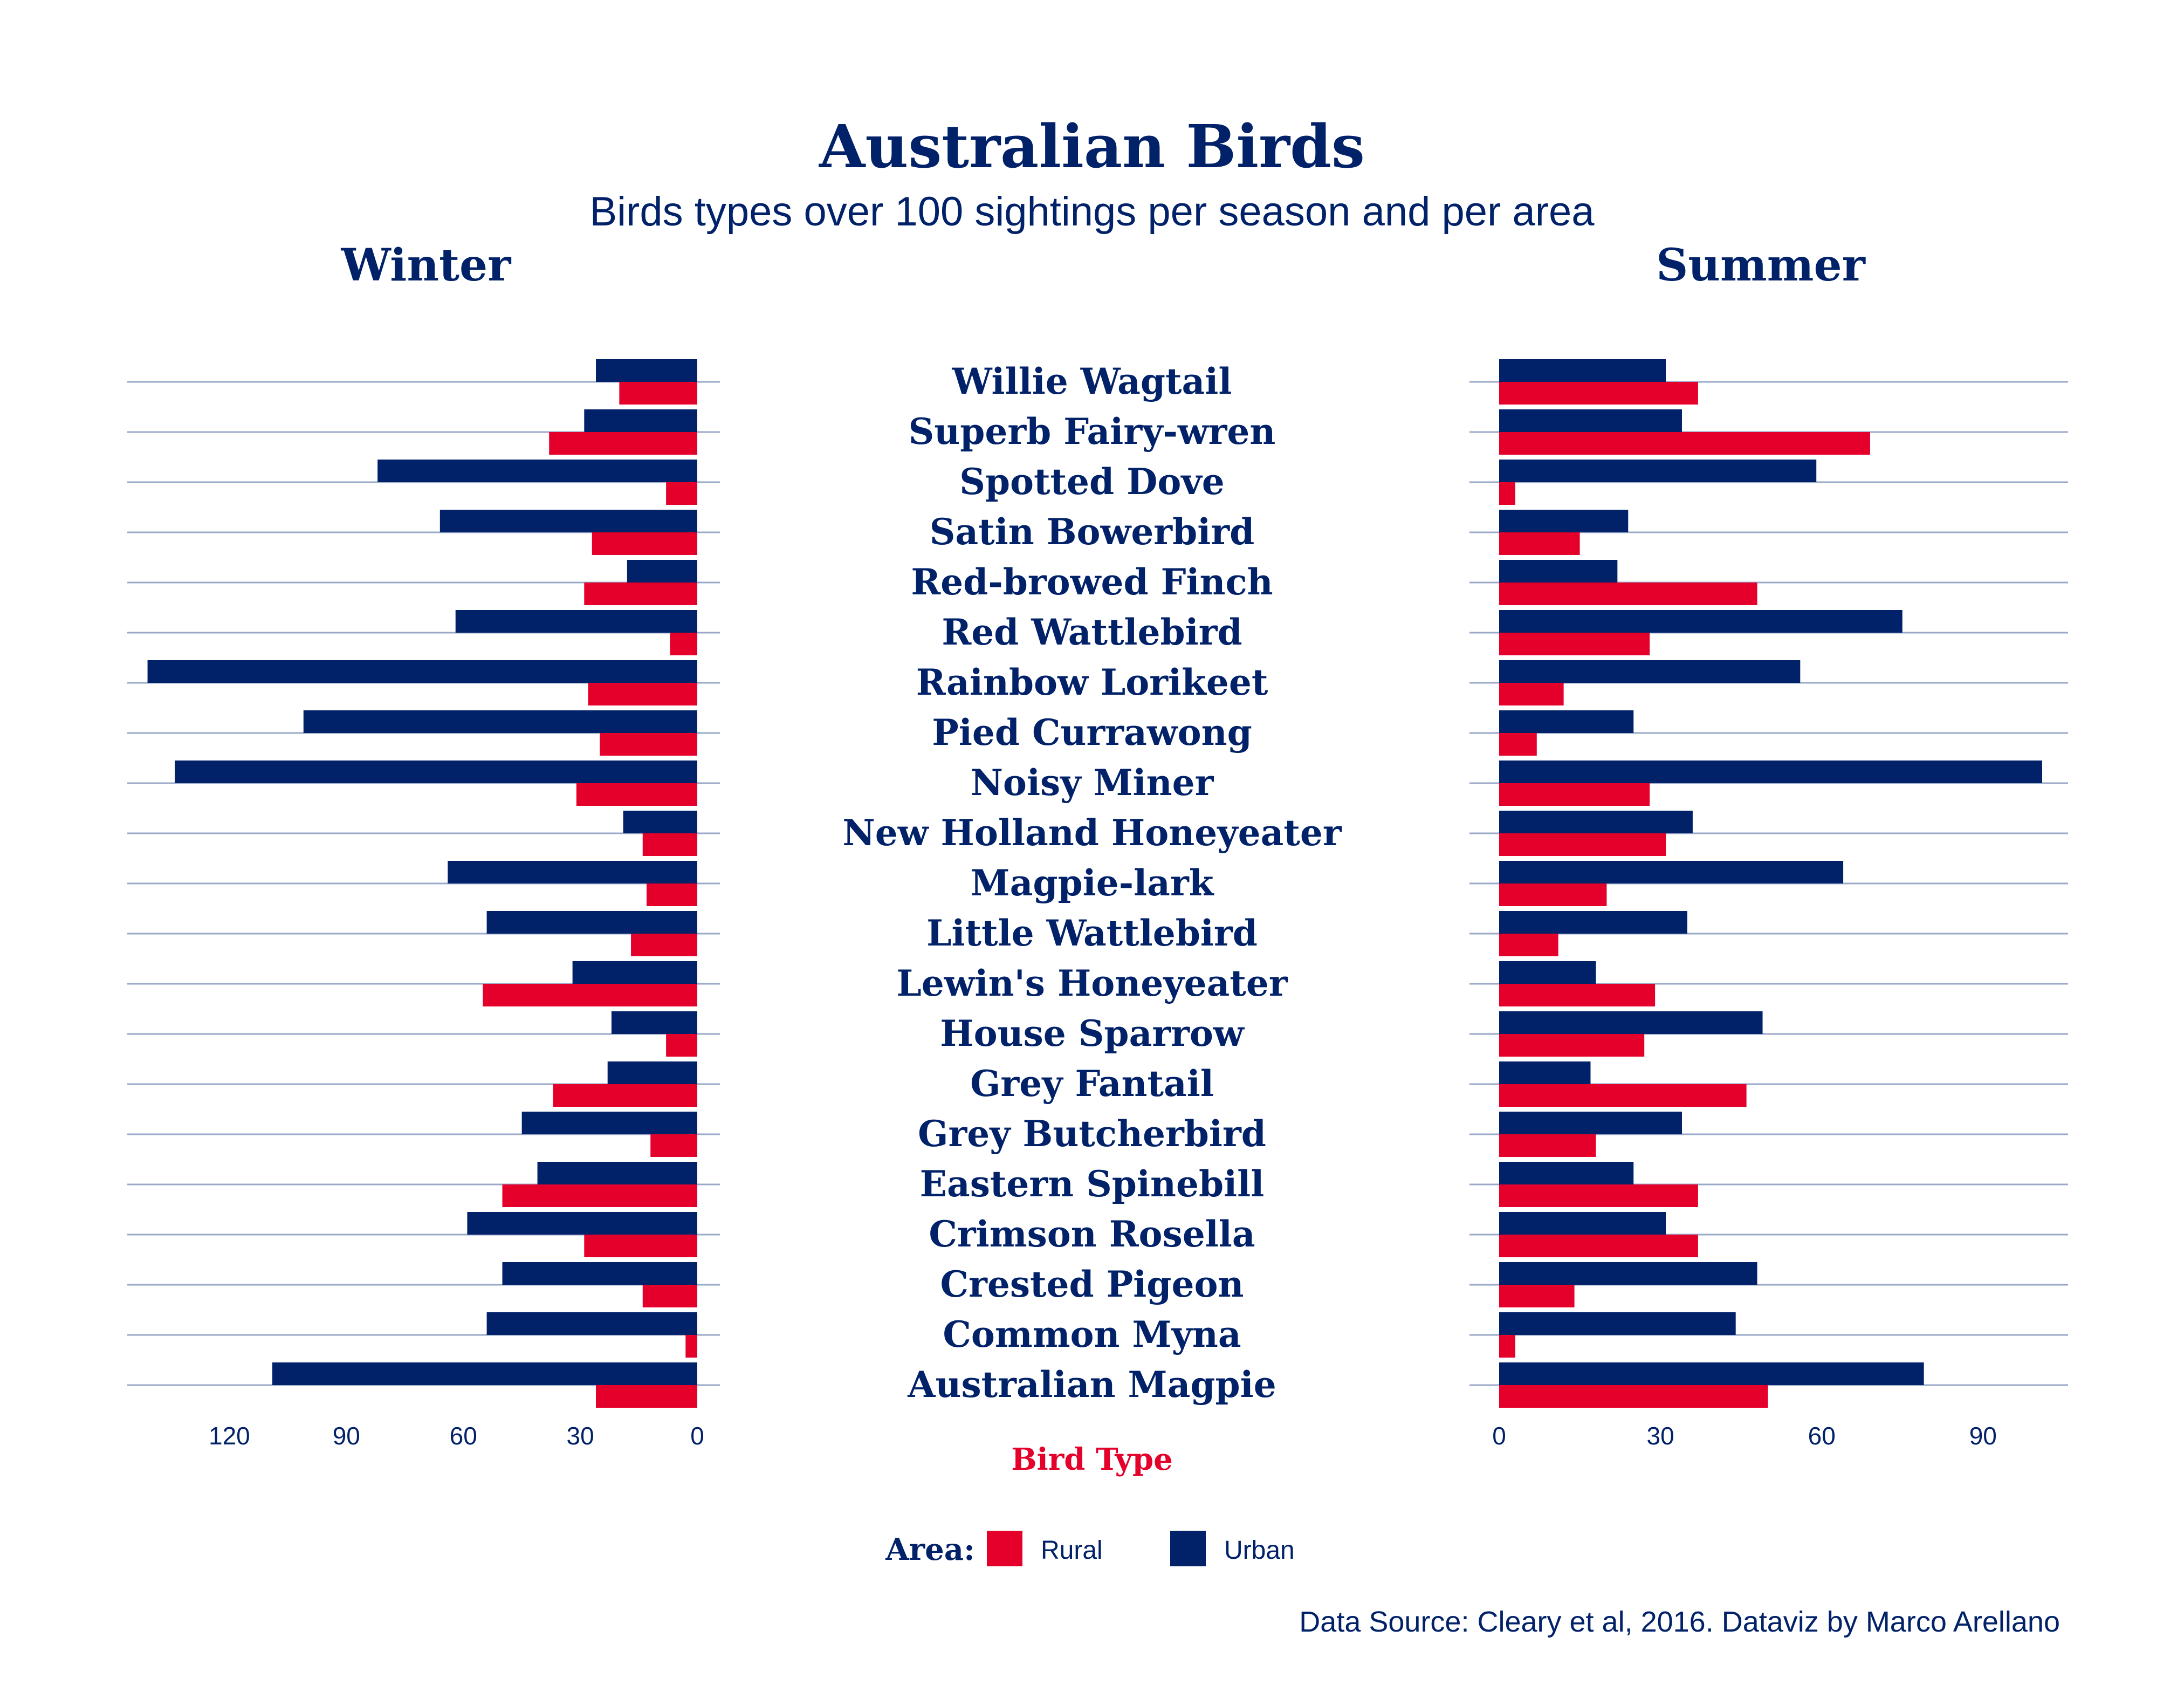  What do you see at coordinates (1761, 265) in the screenshot?
I see `panel-title-summer: Summer` at bounding box center [1761, 265].